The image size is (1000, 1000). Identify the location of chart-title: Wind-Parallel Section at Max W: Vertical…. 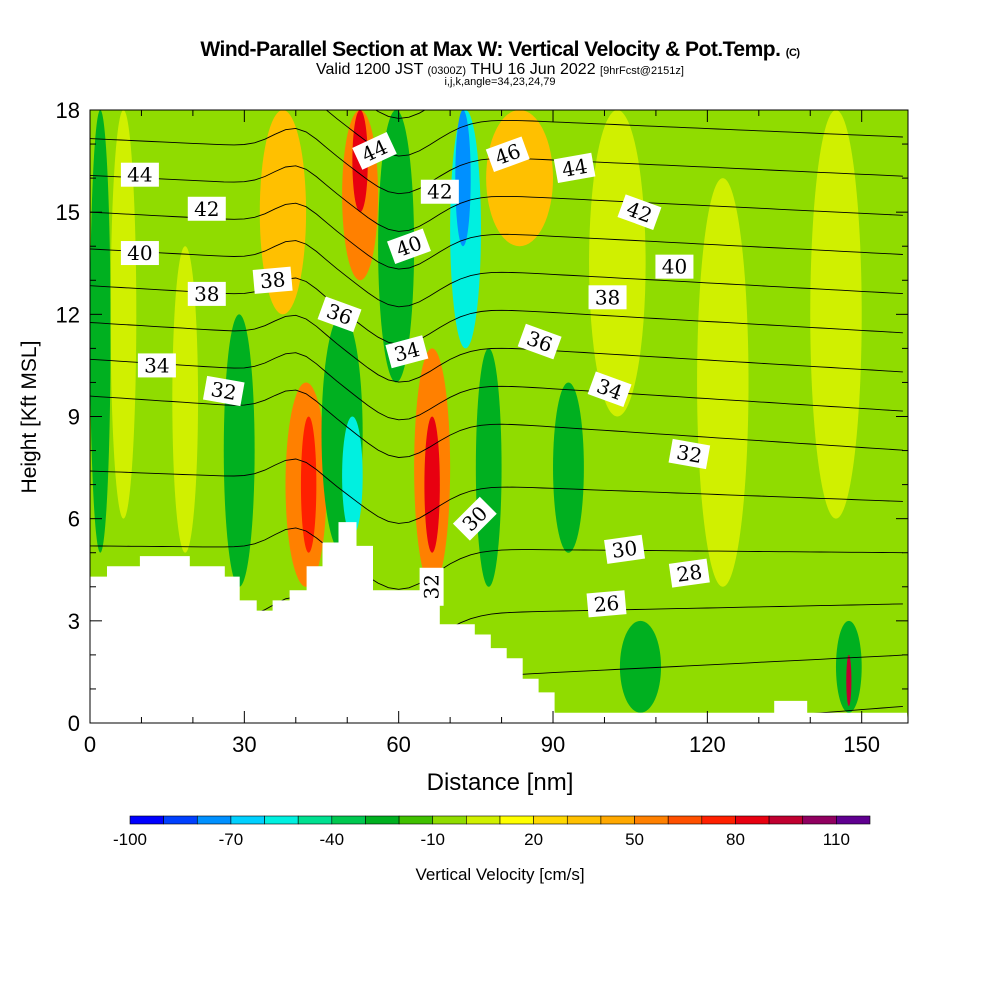
(500, 50).